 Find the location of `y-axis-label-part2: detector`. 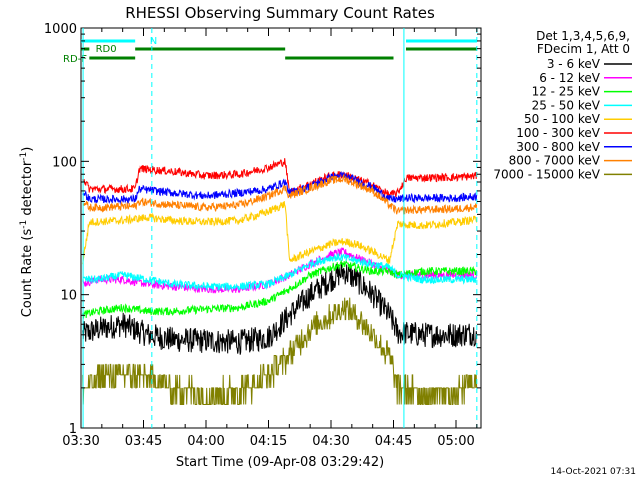

y-axis-label-part2: detector is located at coordinates (27, 190).